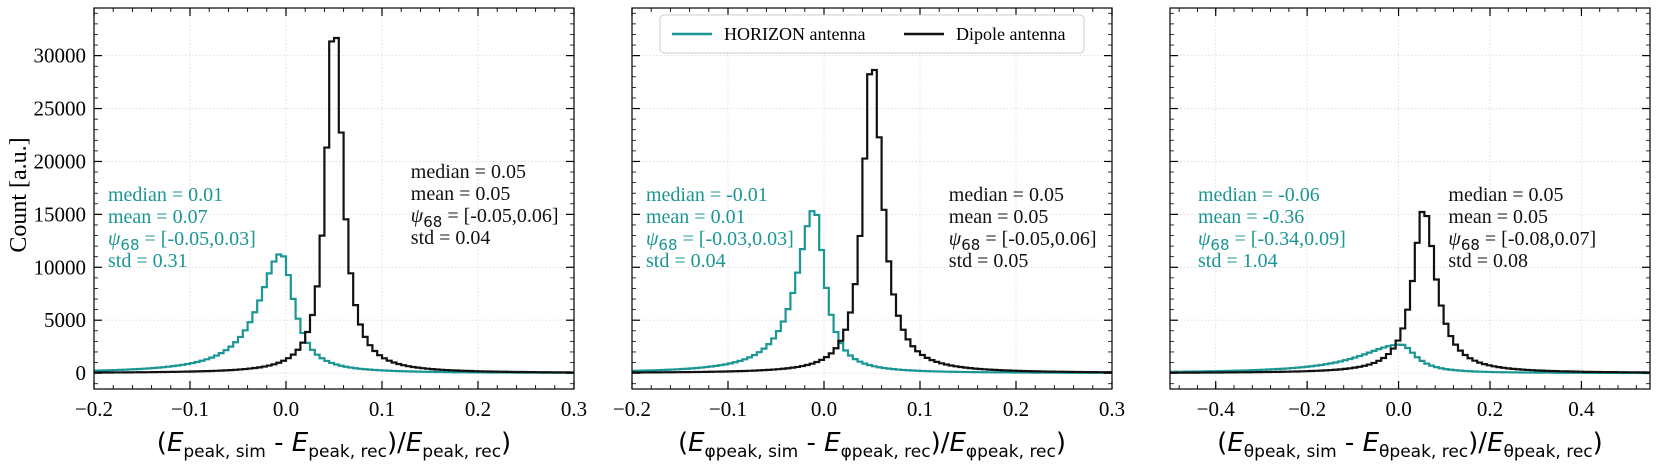  What do you see at coordinates (1581, 409) in the screenshot?
I see `x-tick-label: 0.4` at bounding box center [1581, 409].